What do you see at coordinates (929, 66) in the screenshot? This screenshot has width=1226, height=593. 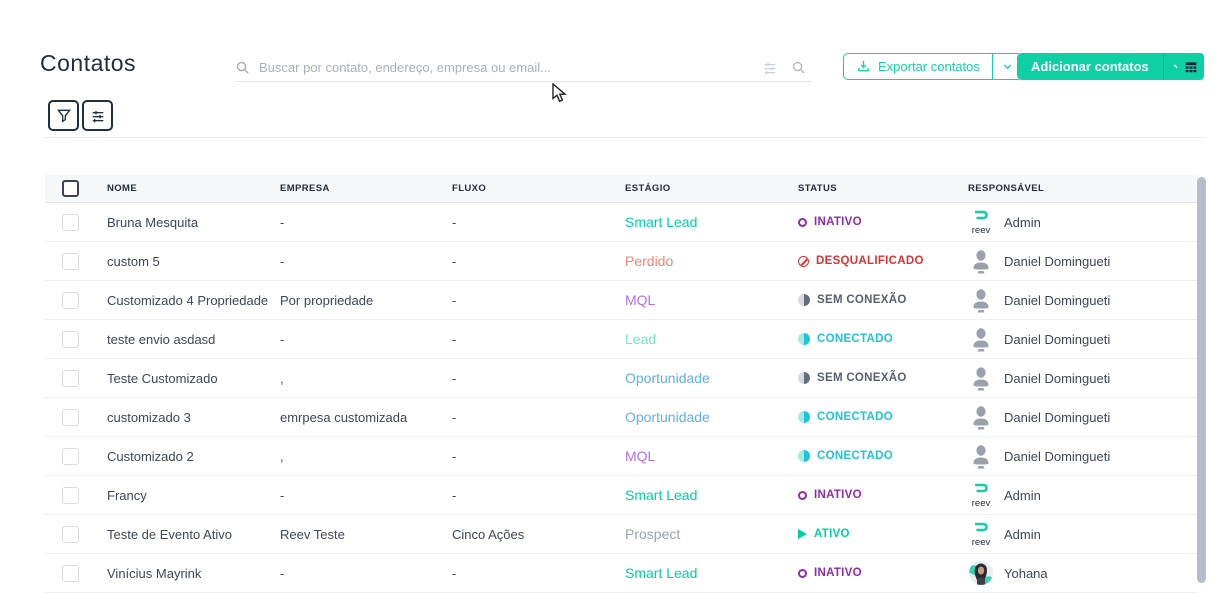 I see `export-contacts-label: Exportar contatos` at bounding box center [929, 66].